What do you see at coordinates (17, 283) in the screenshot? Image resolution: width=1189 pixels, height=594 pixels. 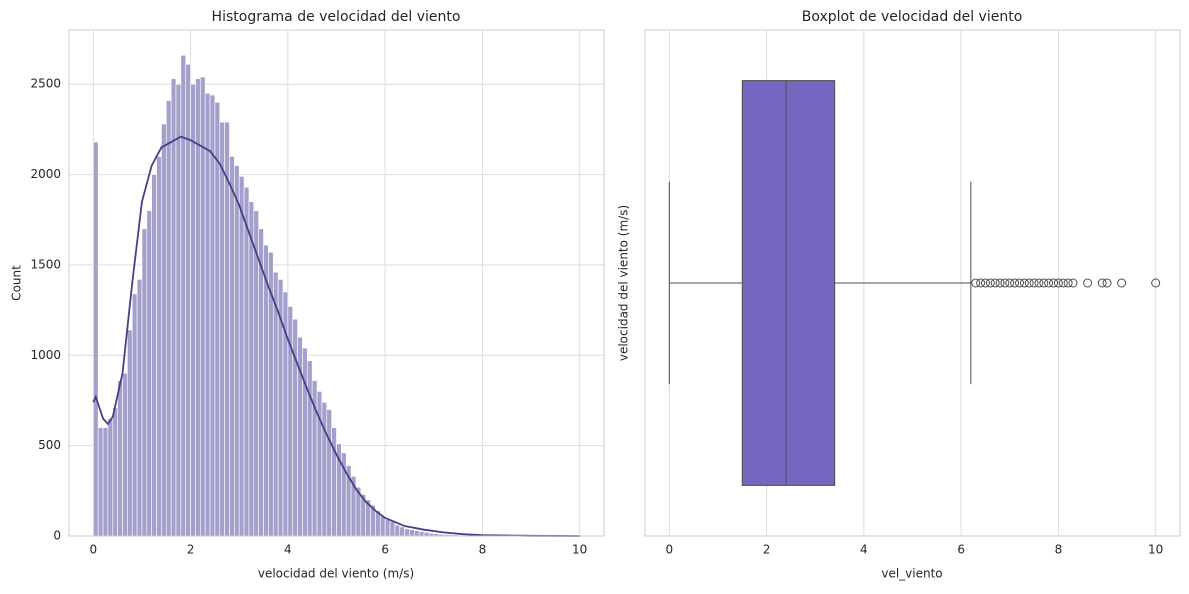 I see `y-axis-label: Count` at bounding box center [17, 283].